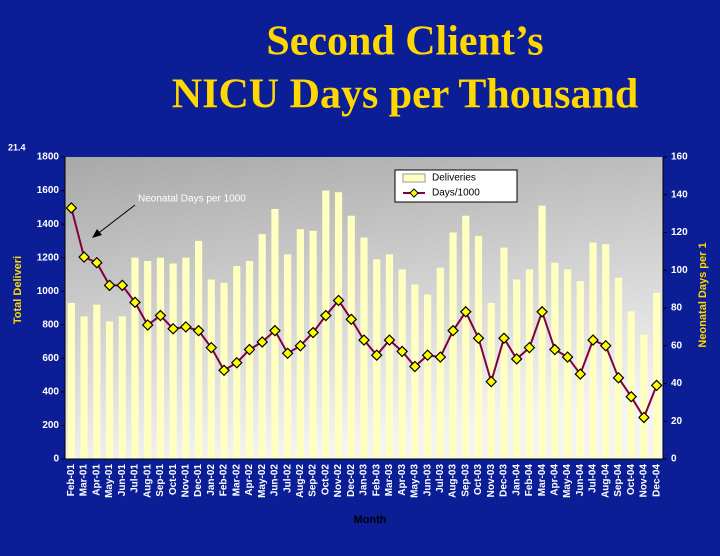  What do you see at coordinates (313, 480) in the screenshot?
I see `x-tick-label: Sep-02` at bounding box center [313, 480].